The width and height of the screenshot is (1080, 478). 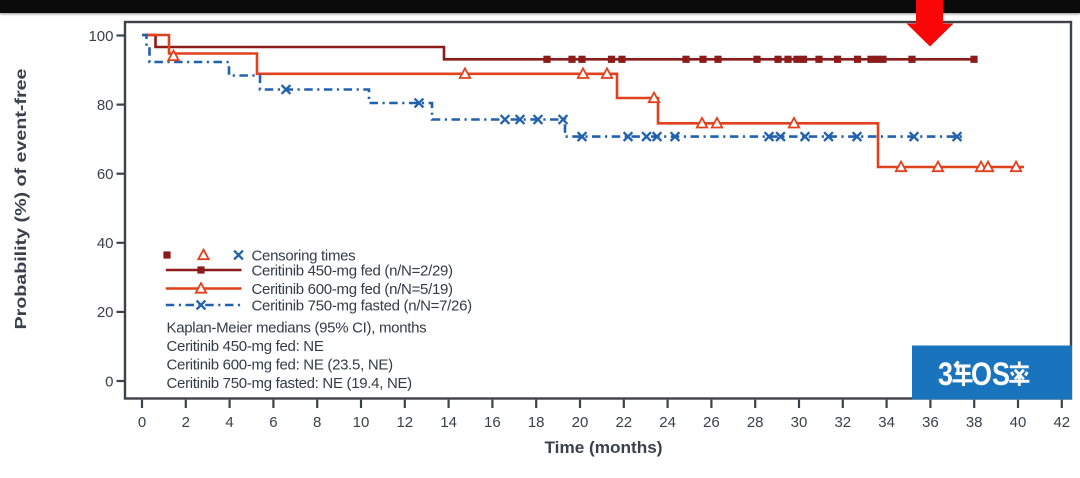 I want to click on svg-text: 22, so click(x=623, y=422).